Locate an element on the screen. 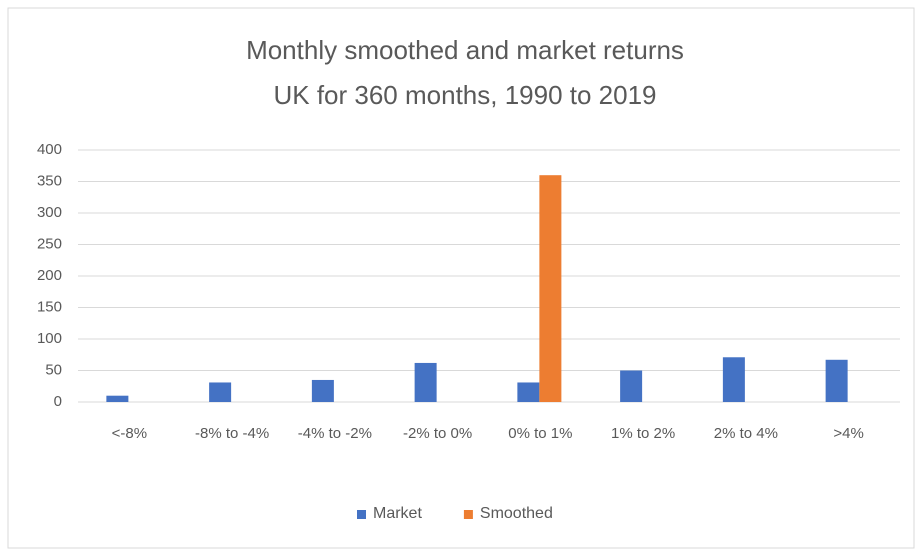  legend-label: Smoothed is located at coordinates (516, 513).